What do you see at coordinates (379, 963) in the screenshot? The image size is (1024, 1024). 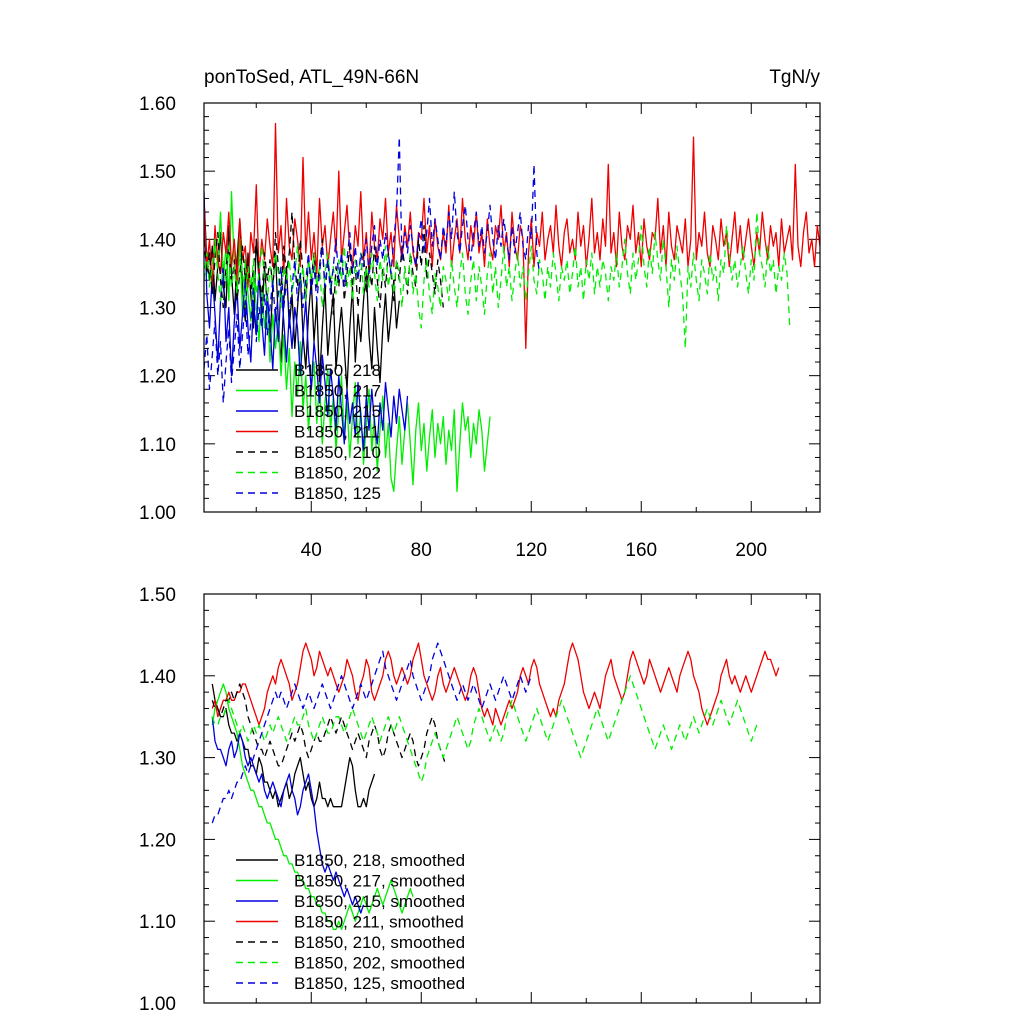 I see `legend-label: B1850, 202, smoothed` at bounding box center [379, 963].